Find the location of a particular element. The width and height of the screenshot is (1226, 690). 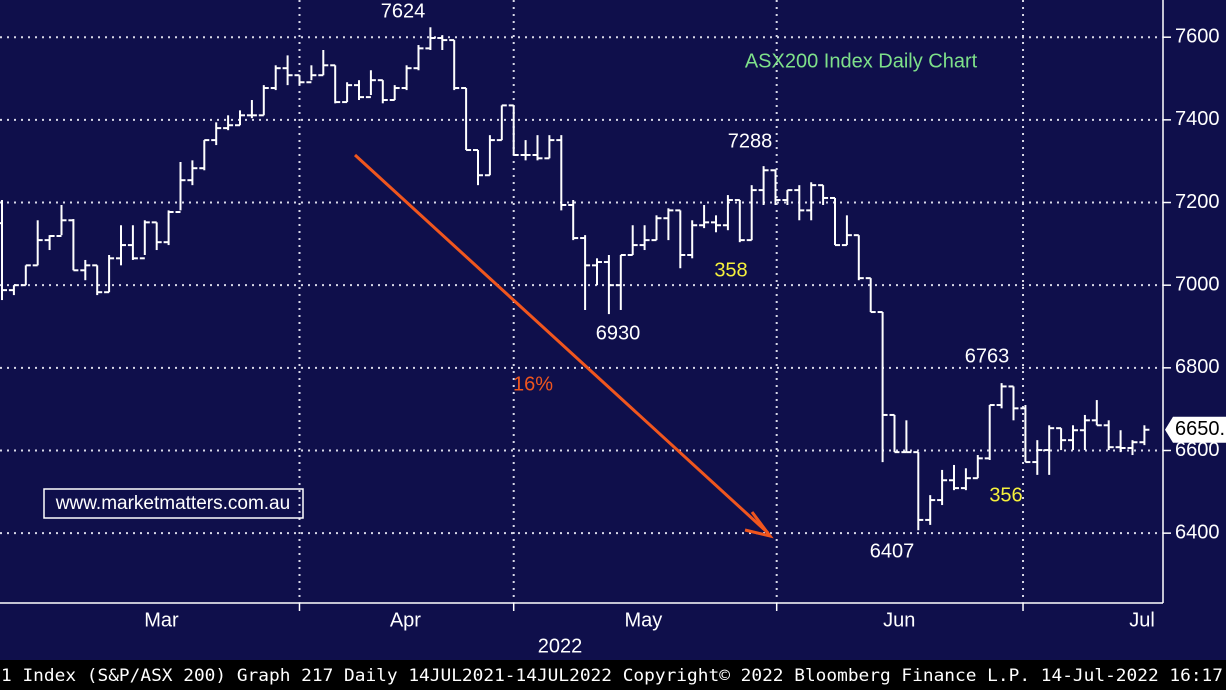

y-tick-label: 7600 is located at coordinates (1197, 36).